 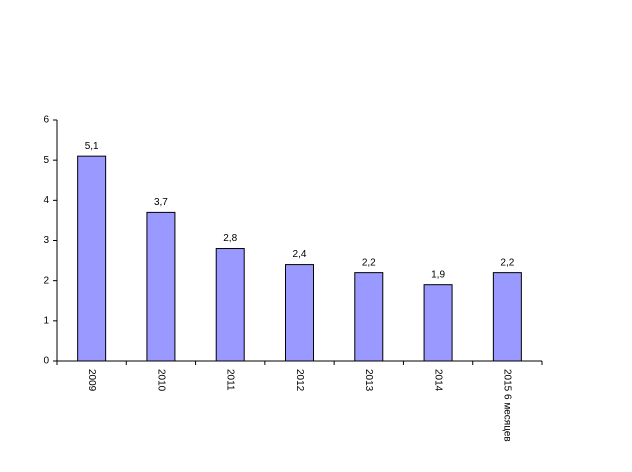 I want to click on data-label: 1,9, so click(x=438, y=274).